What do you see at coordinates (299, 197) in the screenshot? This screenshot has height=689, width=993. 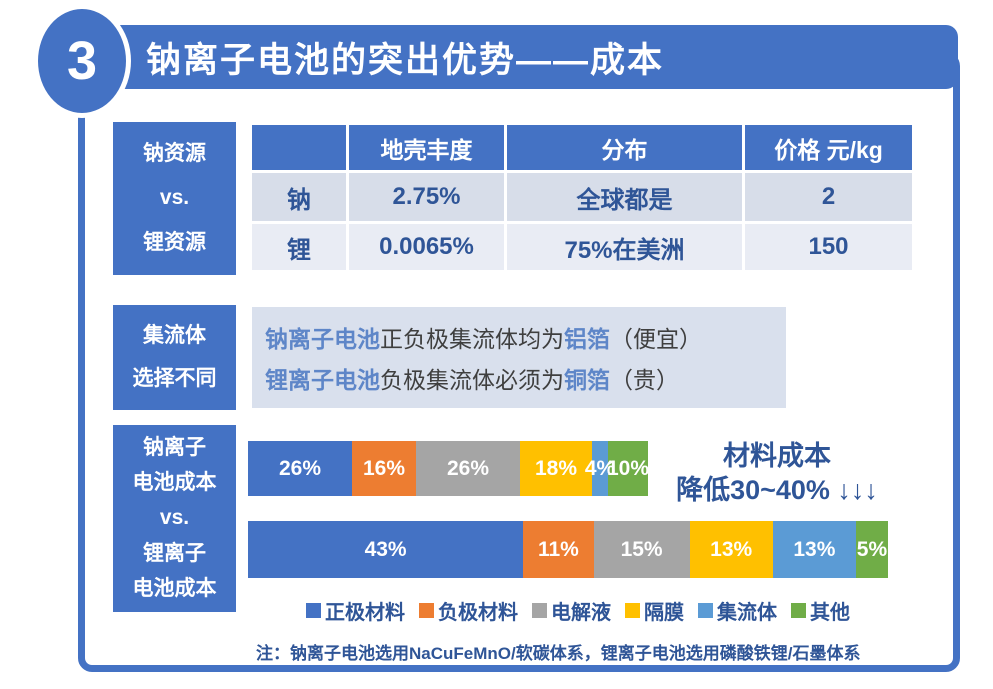 I see `table-cell-element: 钠` at bounding box center [299, 197].